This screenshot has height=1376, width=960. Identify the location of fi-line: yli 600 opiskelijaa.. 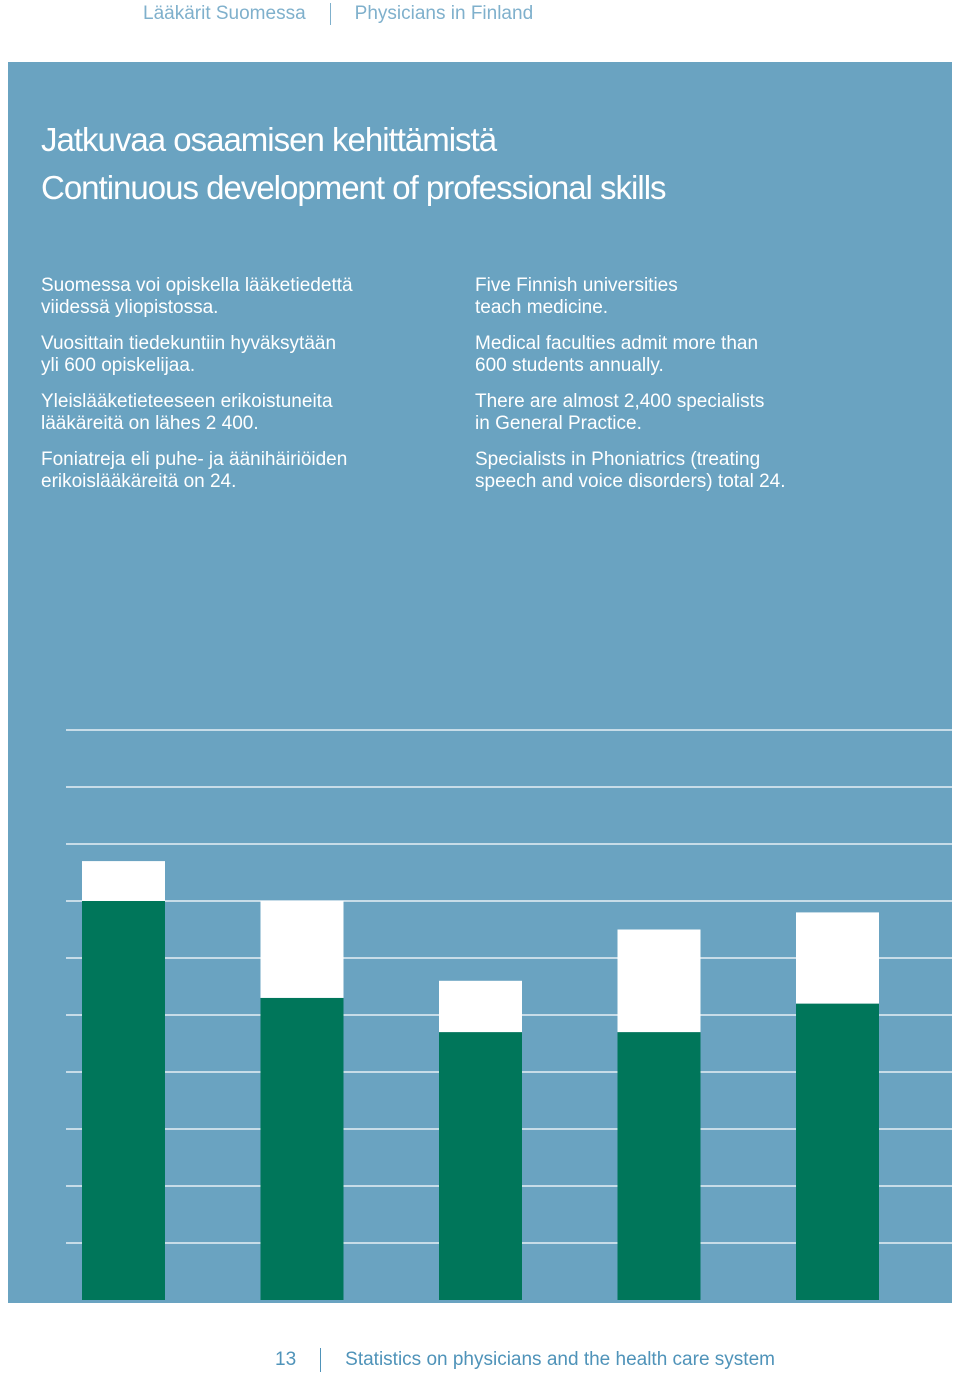
(118, 365).